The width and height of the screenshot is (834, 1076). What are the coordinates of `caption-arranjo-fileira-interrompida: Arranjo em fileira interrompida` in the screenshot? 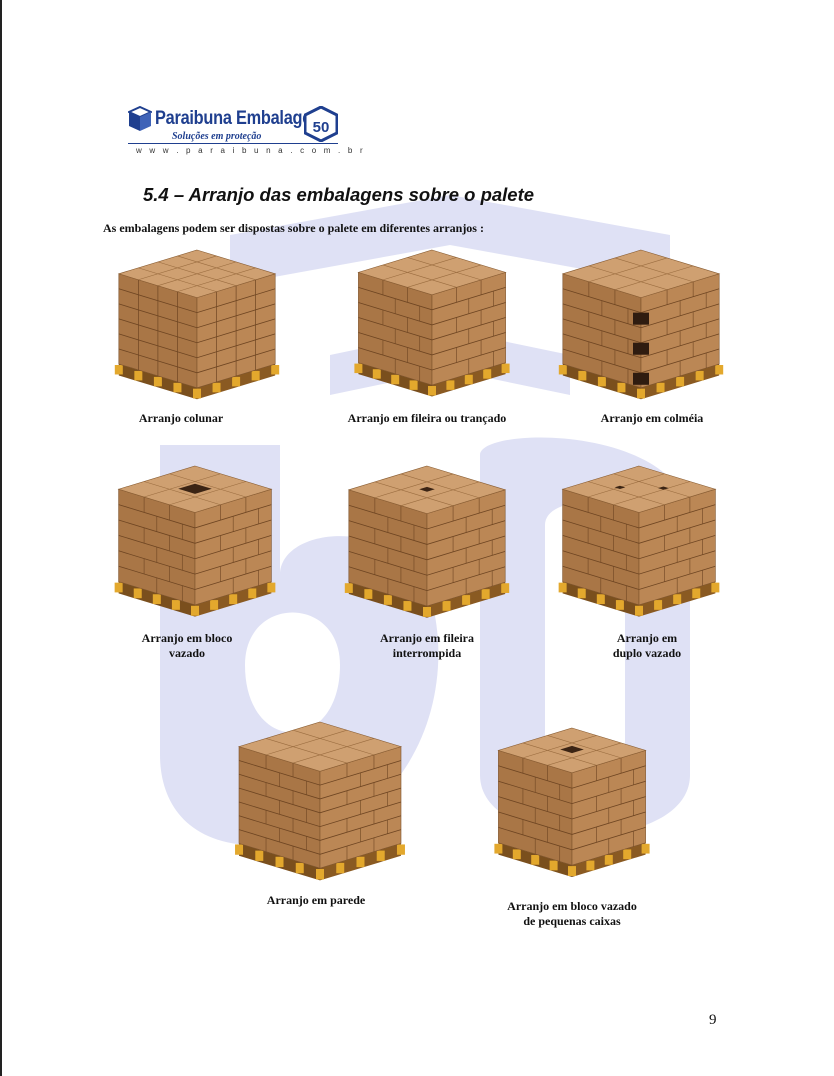 It's located at (427, 645).